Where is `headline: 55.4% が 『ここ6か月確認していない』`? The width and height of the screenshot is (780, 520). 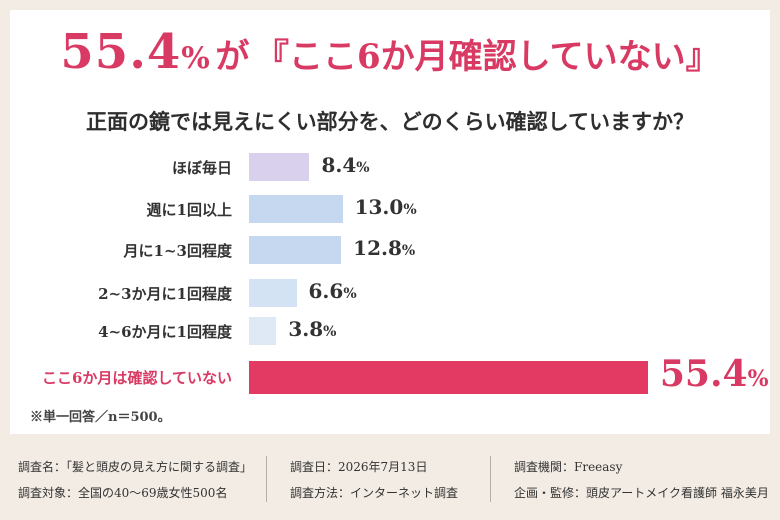
headline: 55.4% が 『ここ6か月確認していない』 is located at coordinates (390, 52).